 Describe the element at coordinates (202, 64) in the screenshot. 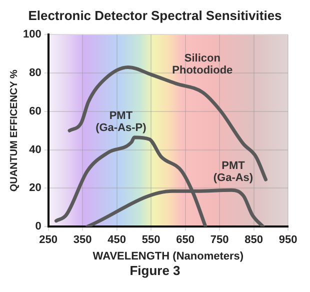

I see `series-label: Silicon Photodiode` at that location.